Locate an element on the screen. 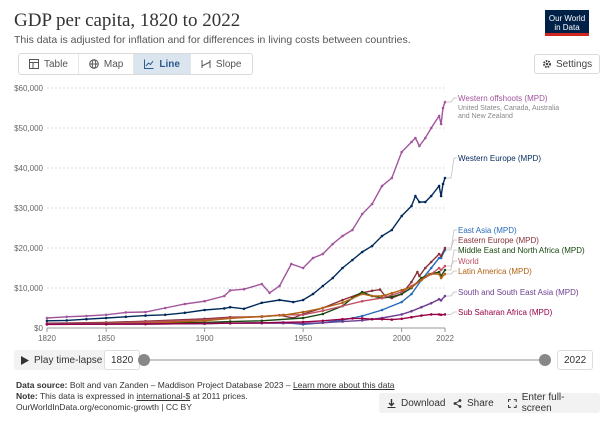  download-button: Download is located at coordinates (416, 403).